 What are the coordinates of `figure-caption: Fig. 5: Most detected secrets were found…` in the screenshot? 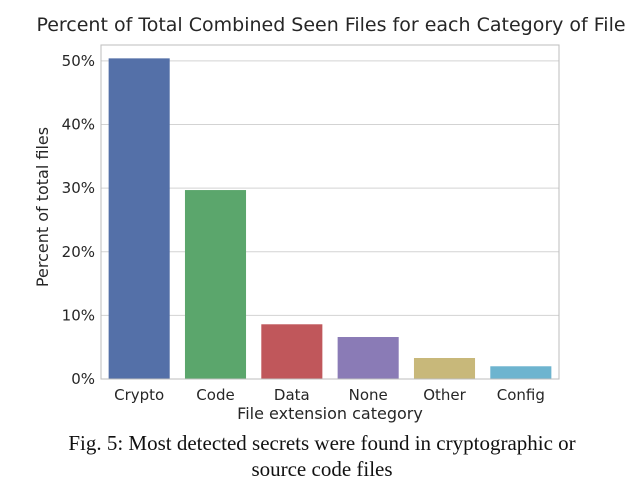 It's located at (322, 456).